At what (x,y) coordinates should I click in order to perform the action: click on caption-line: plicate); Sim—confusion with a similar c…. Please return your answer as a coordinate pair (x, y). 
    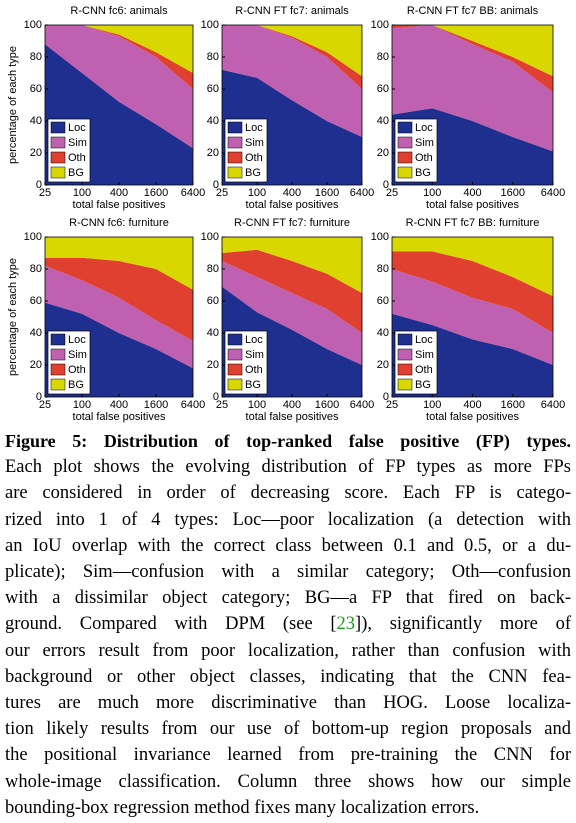
    Looking at the image, I should click on (288, 572).